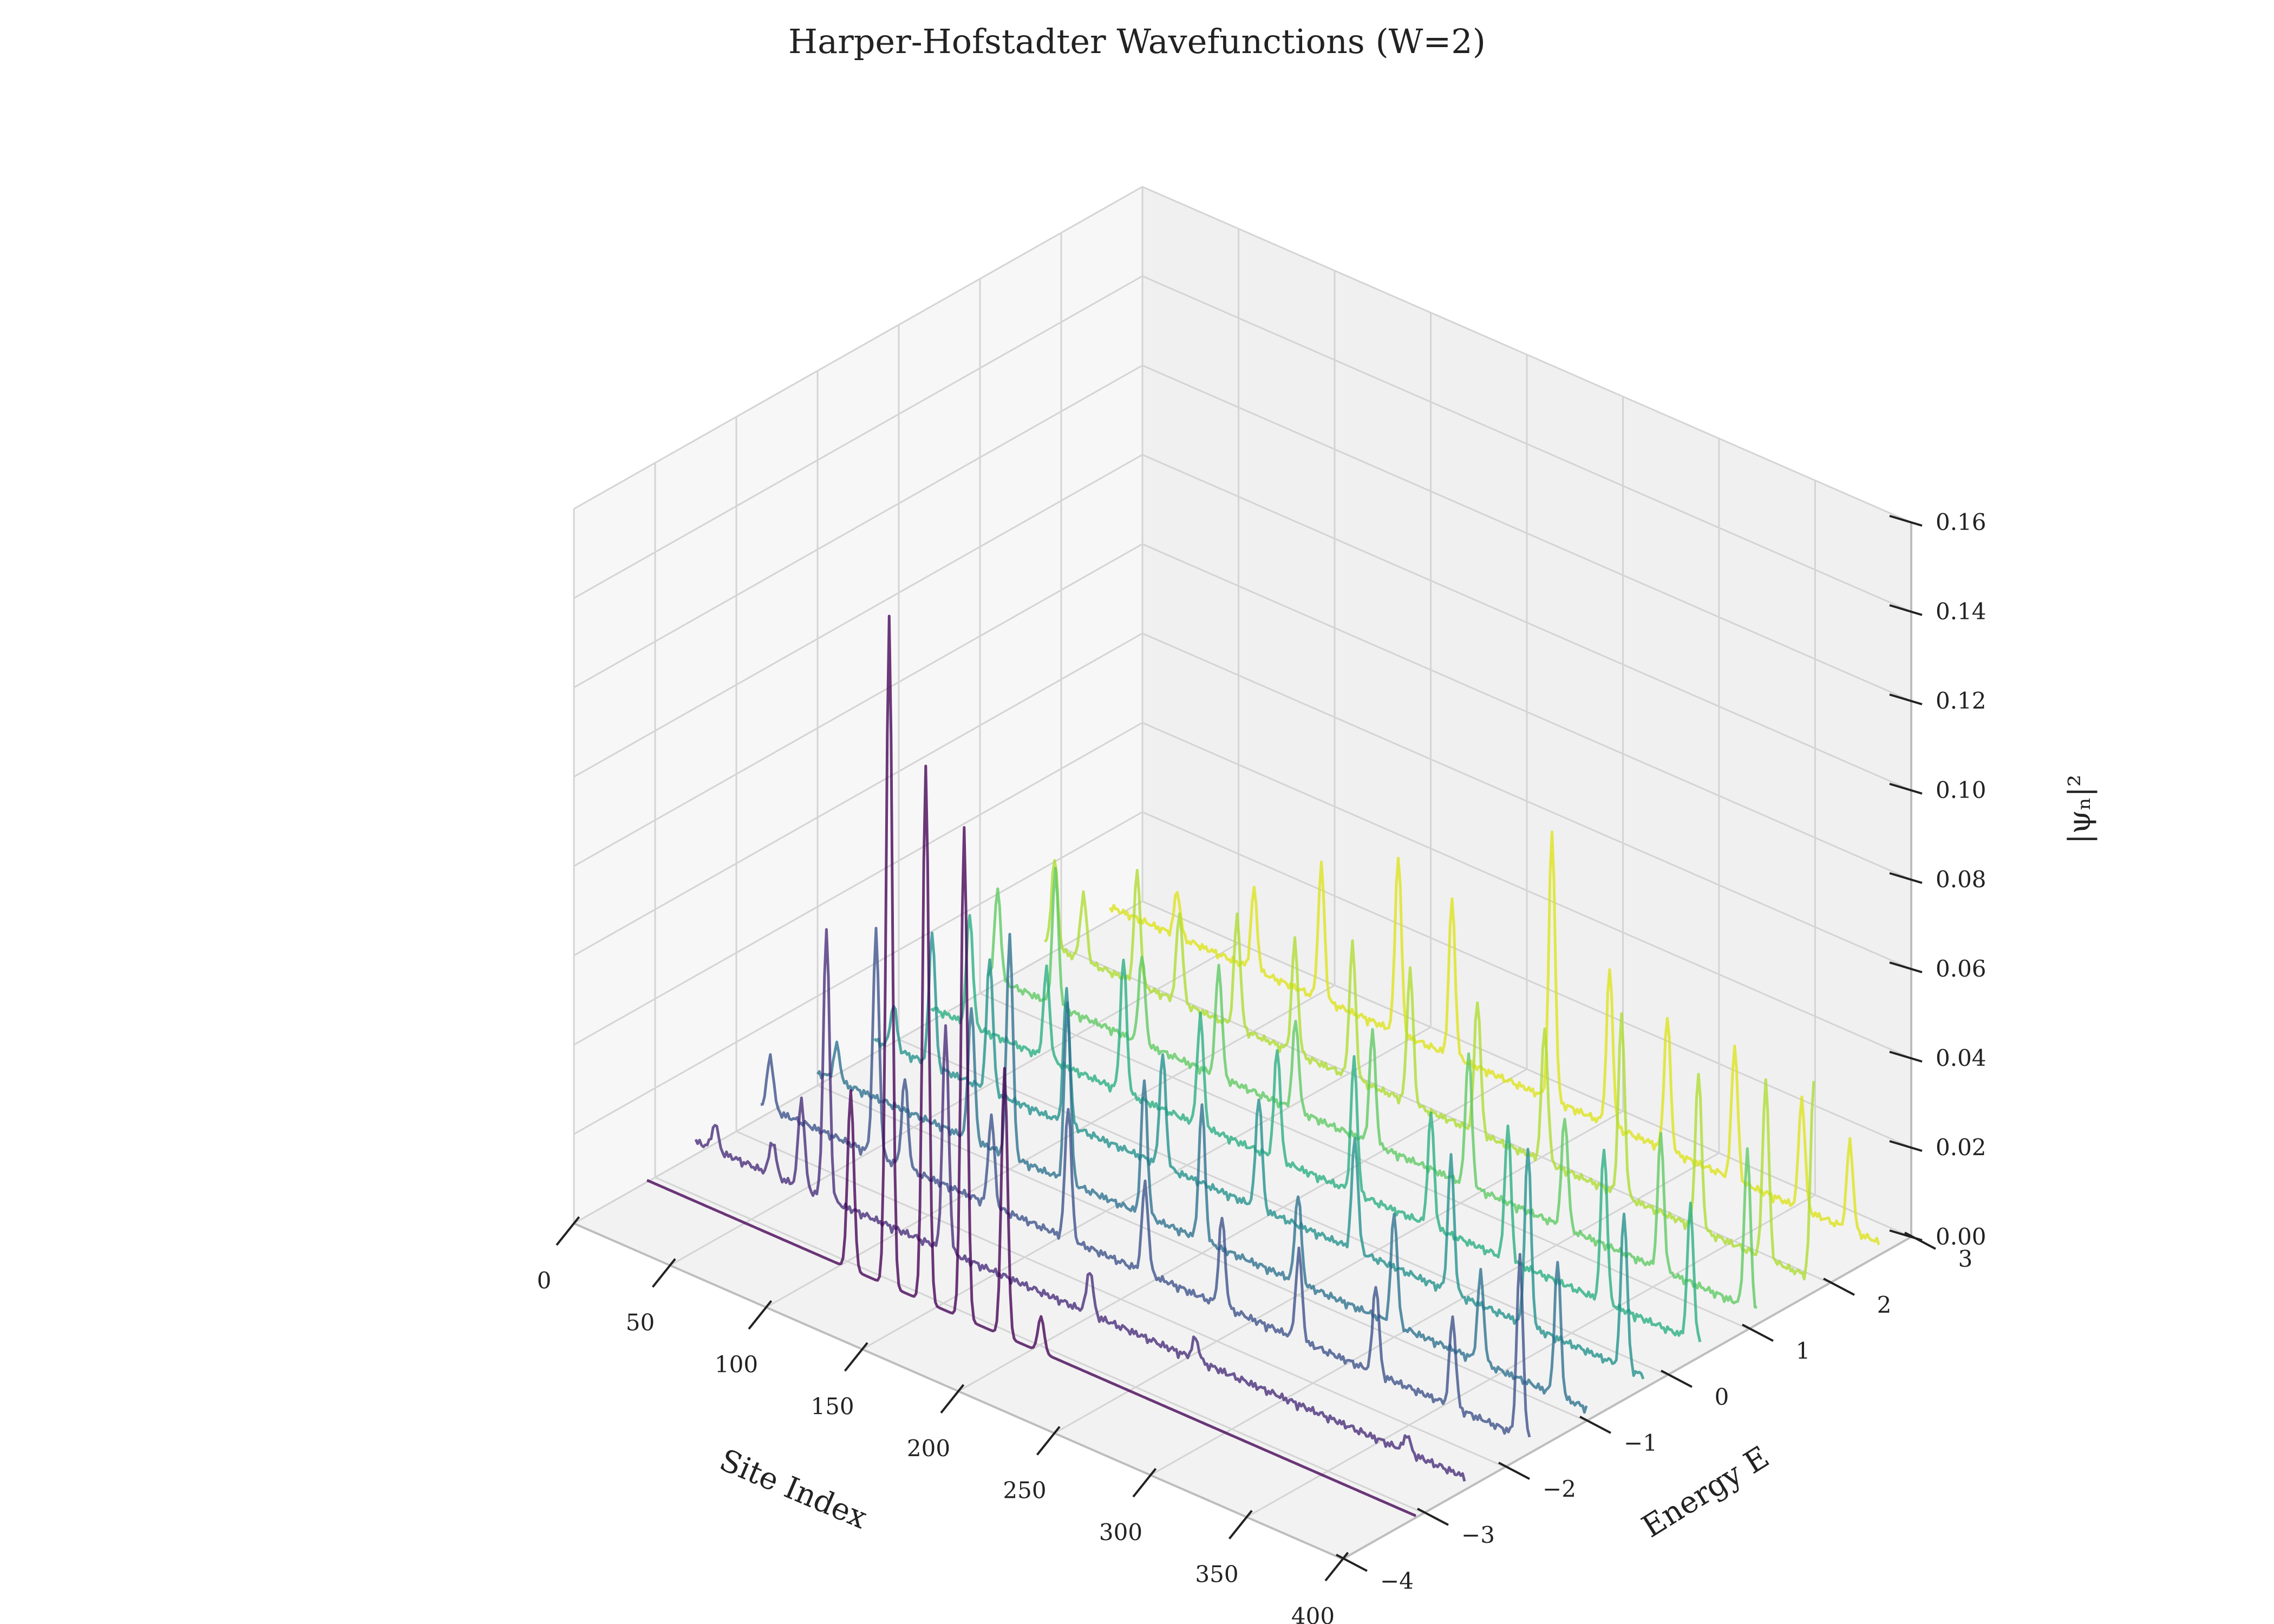 Image resolution: width=2274 pixels, height=1624 pixels. Describe the element at coordinates (833, 1406) in the screenshot. I see `x-tick-label: 150` at that location.